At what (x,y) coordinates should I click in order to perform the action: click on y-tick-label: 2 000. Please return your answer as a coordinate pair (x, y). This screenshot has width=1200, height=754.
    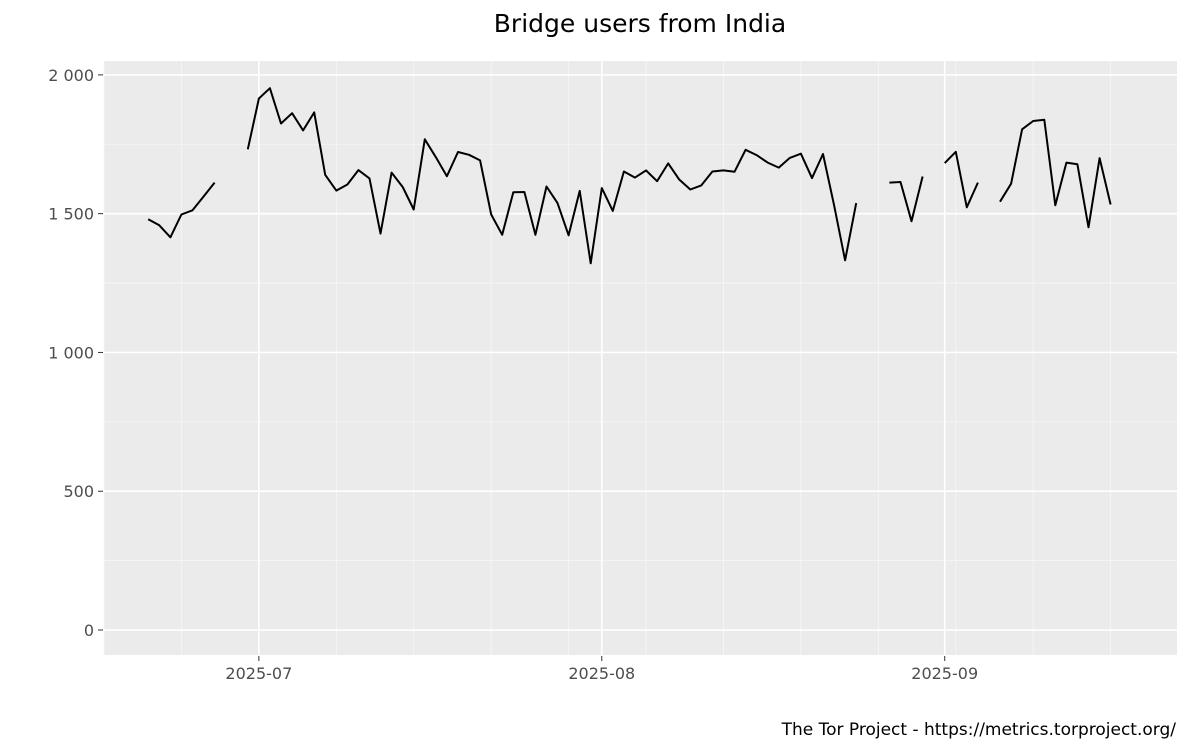
    Looking at the image, I should click on (71, 75).